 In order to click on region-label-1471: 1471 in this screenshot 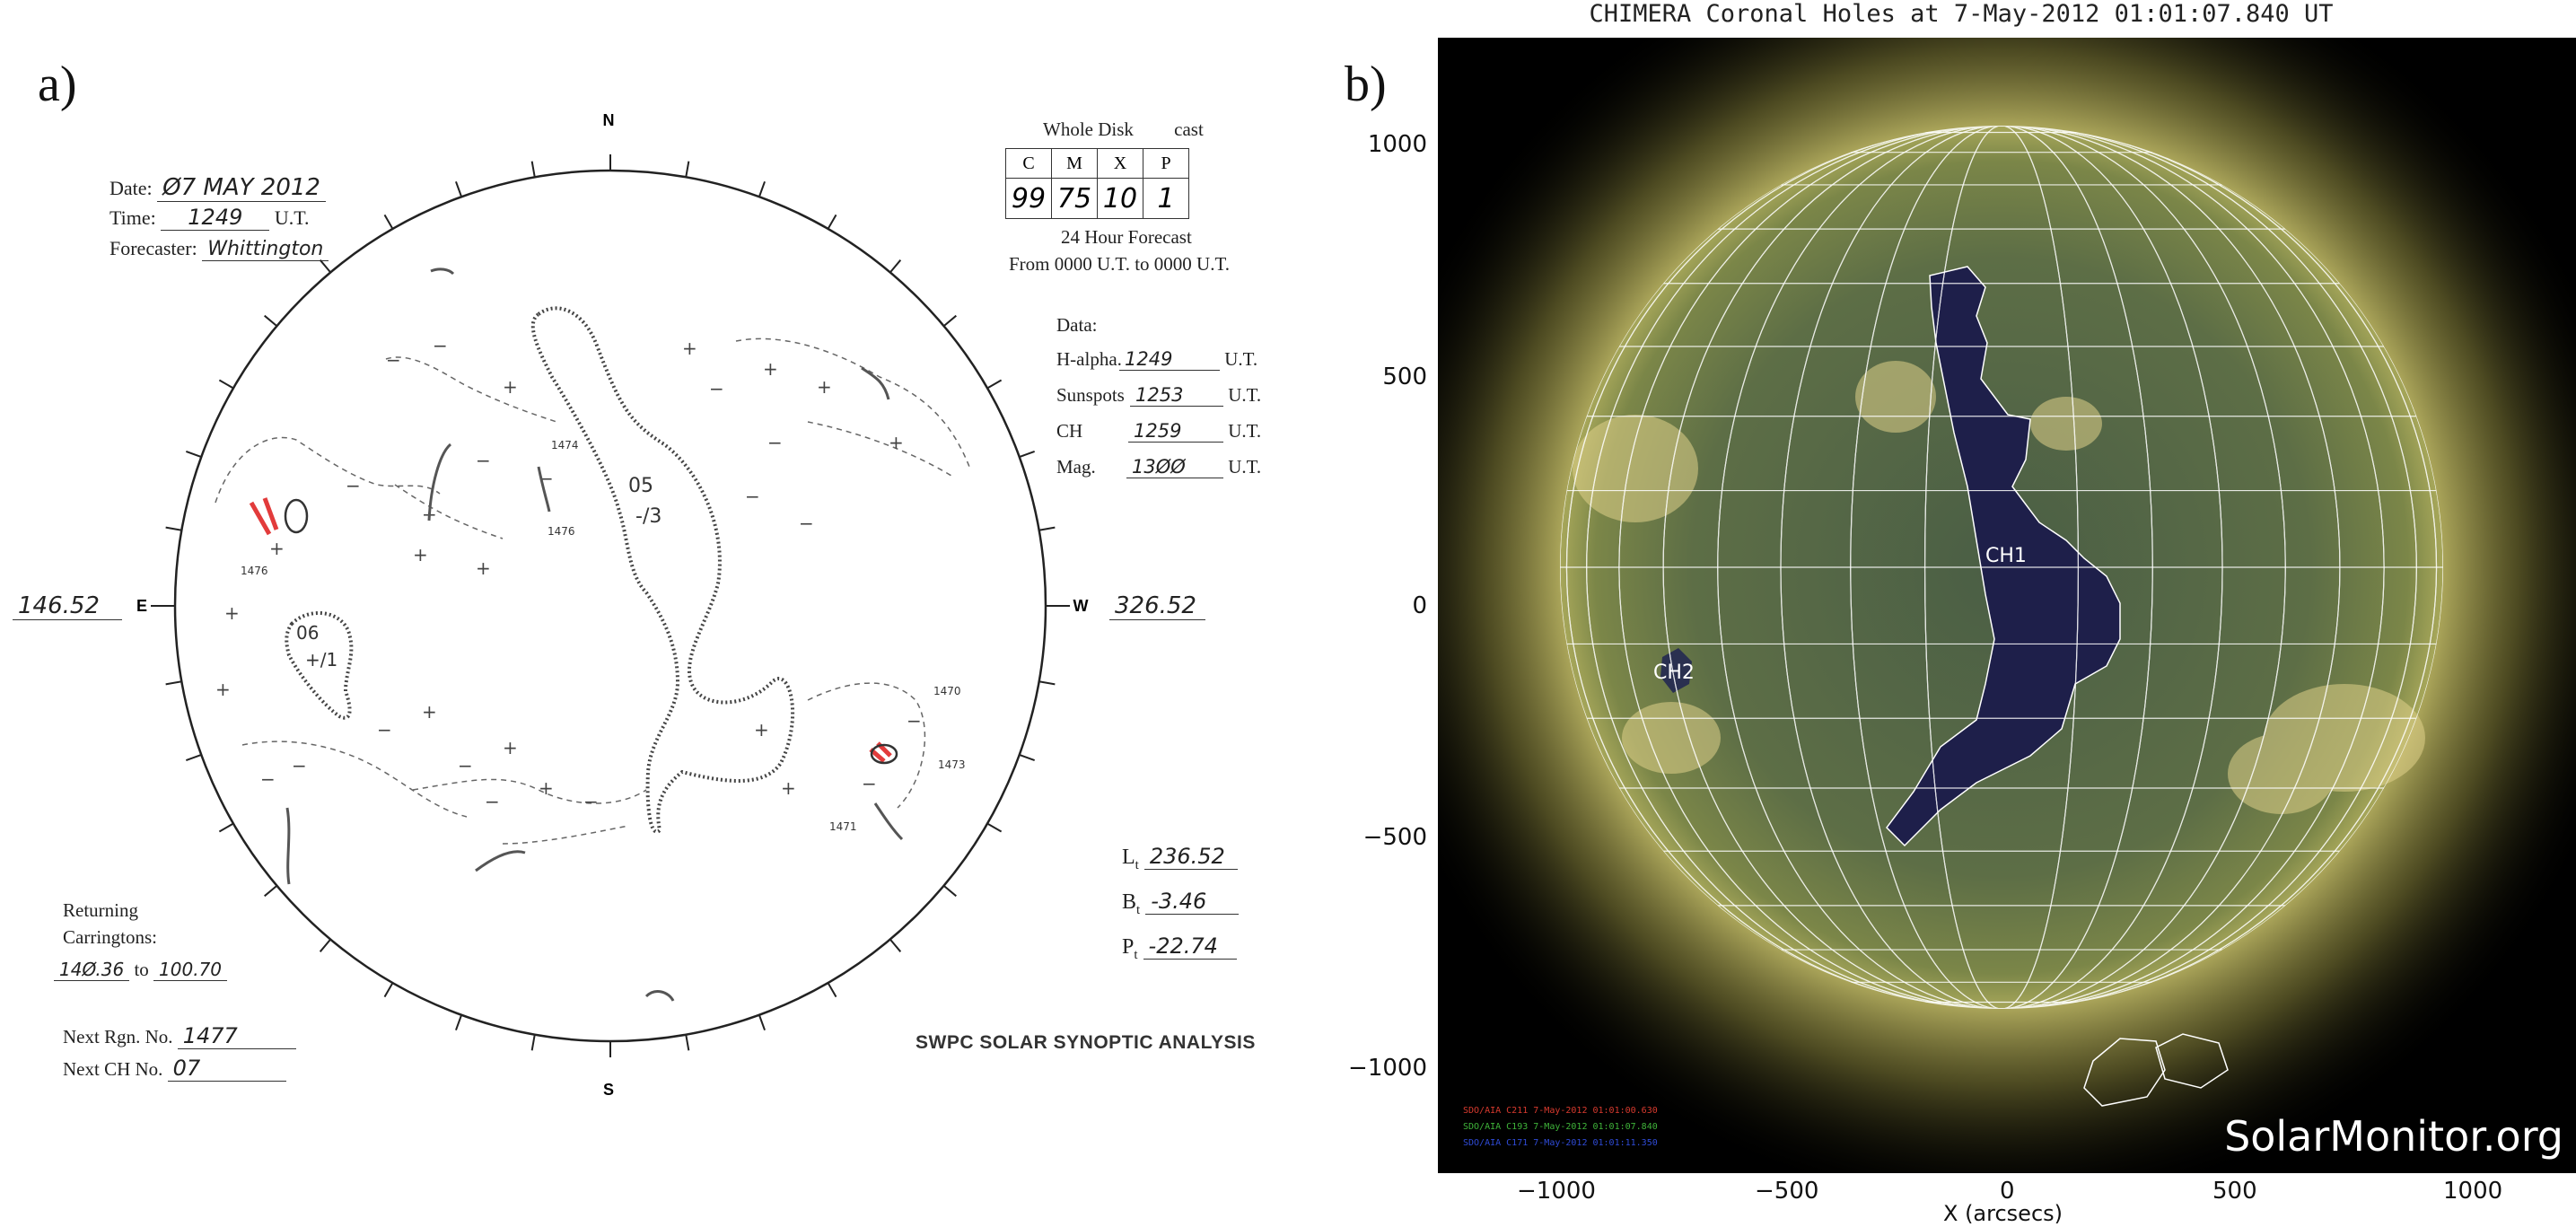, I will do `click(843, 827)`.